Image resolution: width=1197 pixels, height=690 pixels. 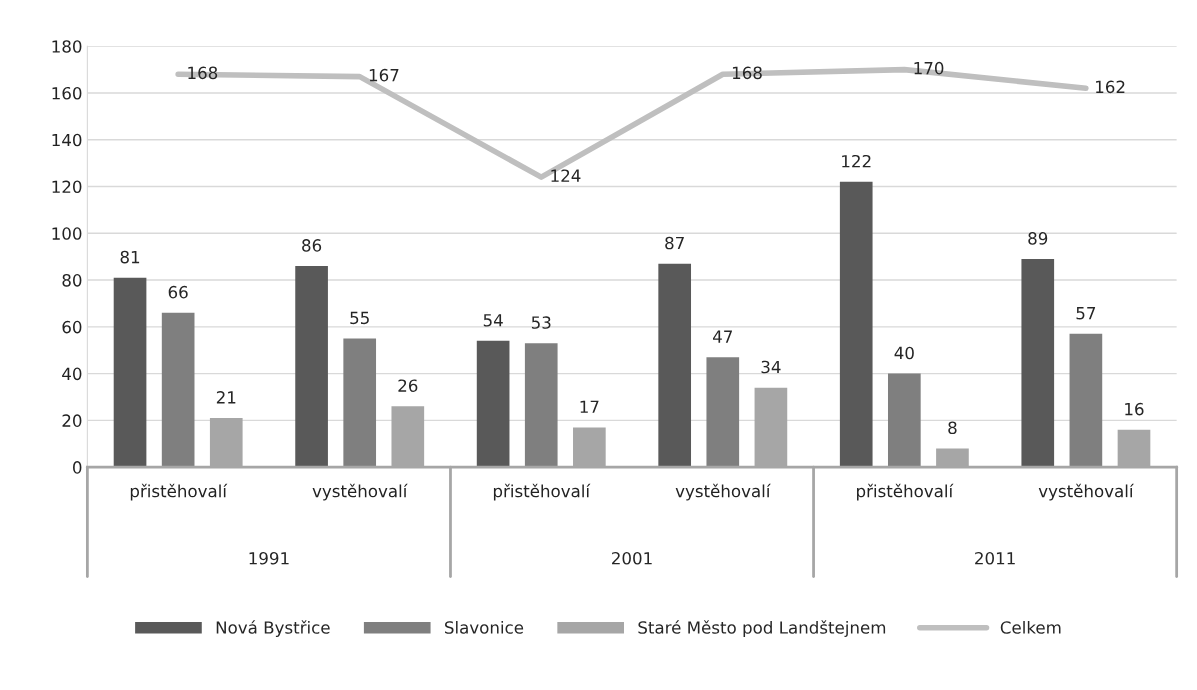 What do you see at coordinates (130, 257) in the screenshot?
I see `data-label: 81` at bounding box center [130, 257].